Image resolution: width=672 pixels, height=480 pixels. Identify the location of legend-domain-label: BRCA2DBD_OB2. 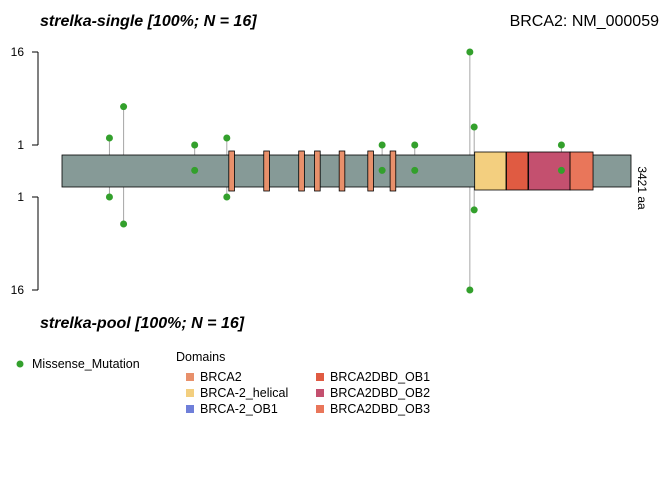
(380, 393).